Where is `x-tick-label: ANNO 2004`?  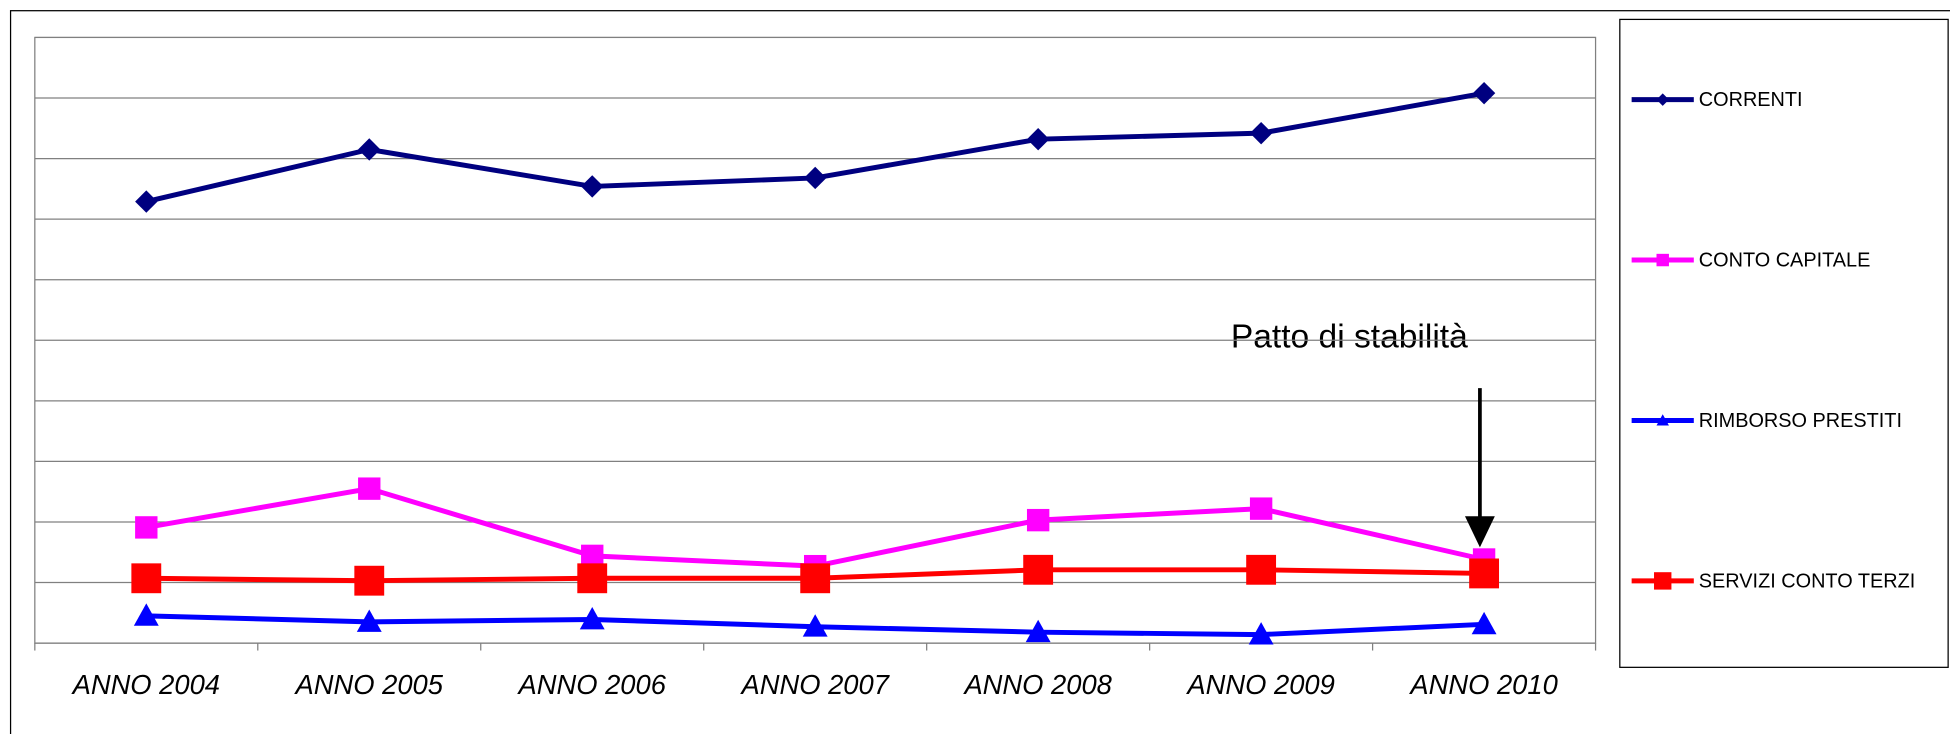
x-tick-label: ANNO 2004 is located at coordinates (145, 684).